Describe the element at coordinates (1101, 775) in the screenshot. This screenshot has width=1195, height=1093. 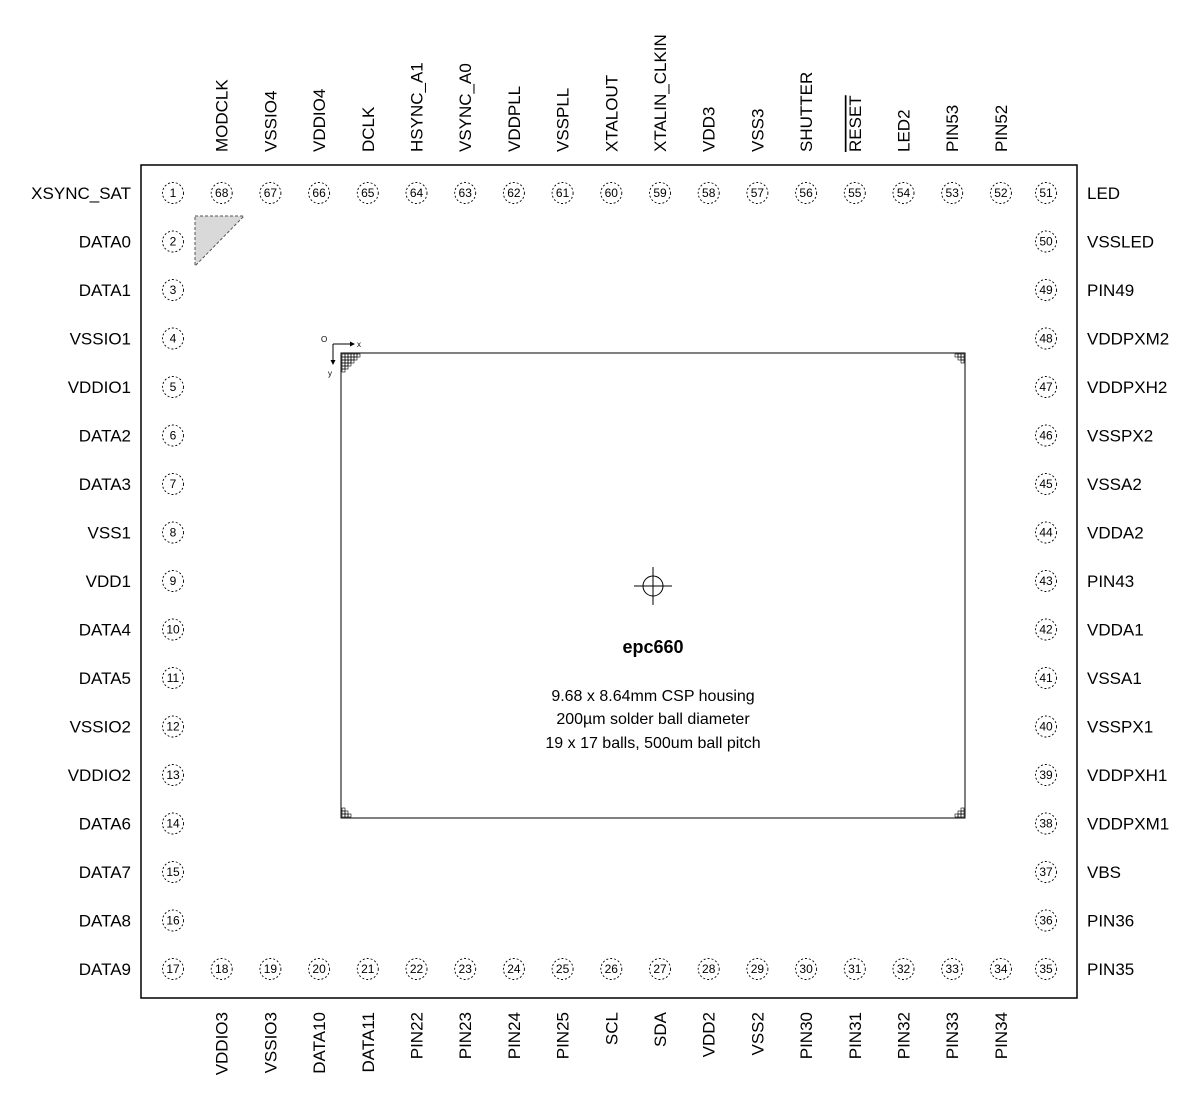
I see `pin-right: 39 VDDPXH1` at that location.